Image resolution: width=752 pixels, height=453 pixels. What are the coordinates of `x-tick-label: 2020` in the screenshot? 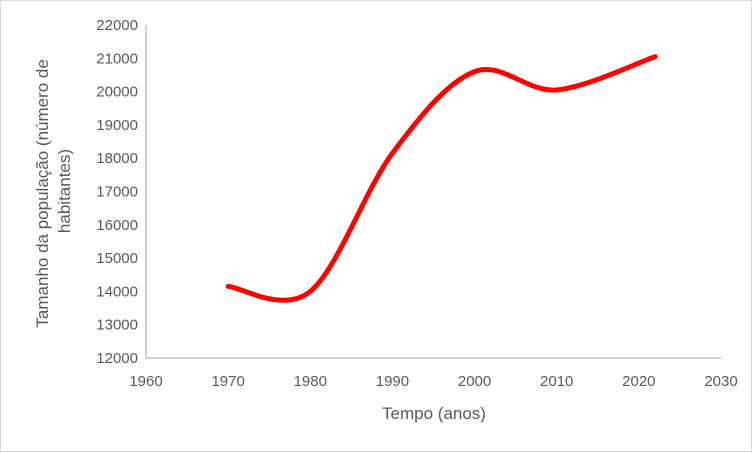 It's located at (638, 381).